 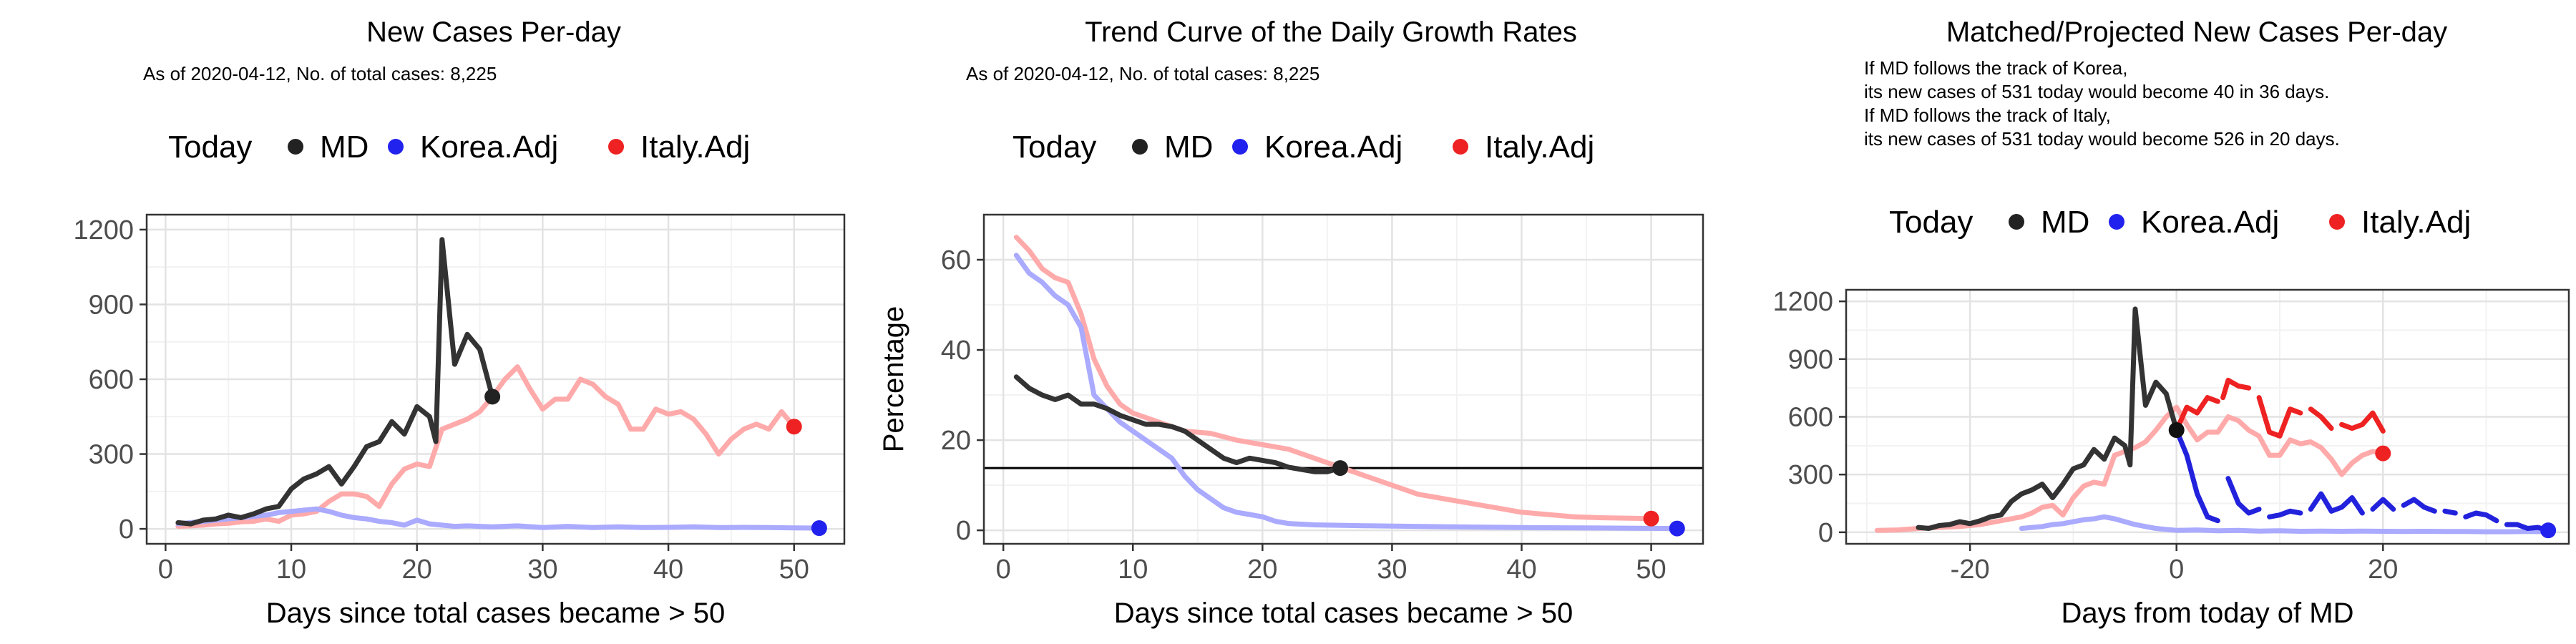 What do you see at coordinates (956, 441) in the screenshot?
I see `y-tick-label: 20` at bounding box center [956, 441].